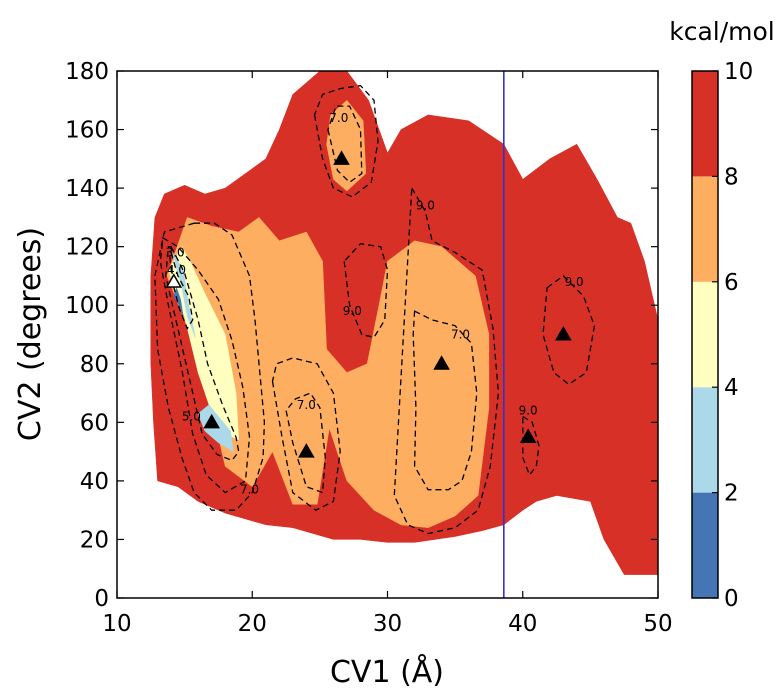 This screenshot has height=692, width=782. I want to click on y-tick-label: 80, so click(94, 365).